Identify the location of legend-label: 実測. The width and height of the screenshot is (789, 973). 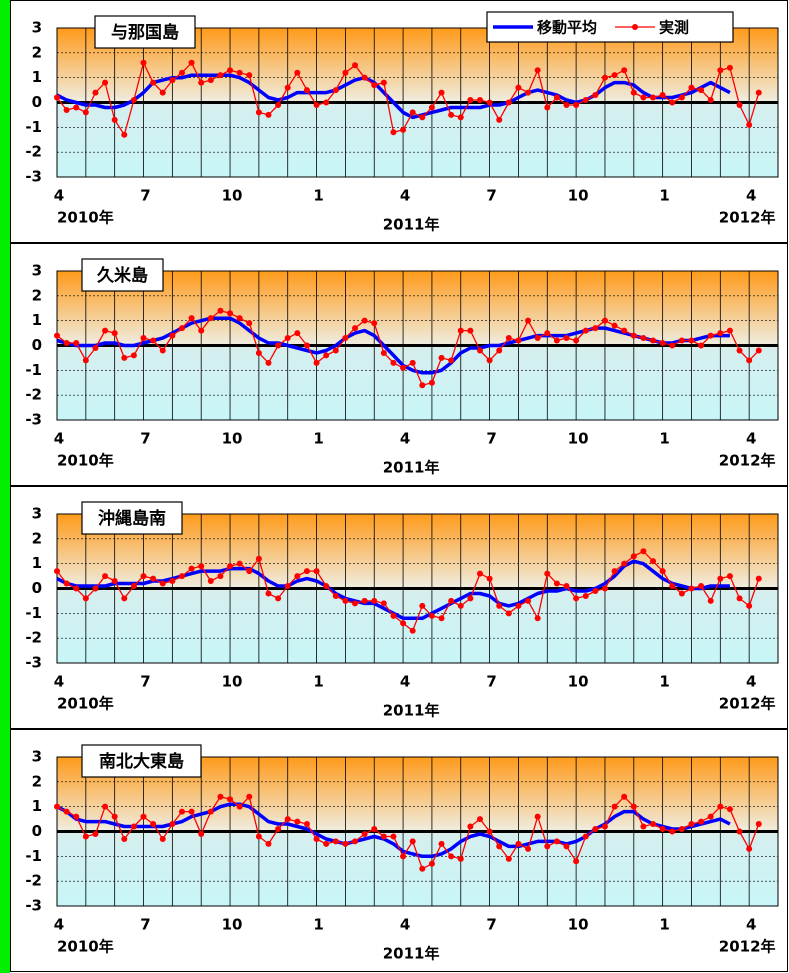
(674, 28).